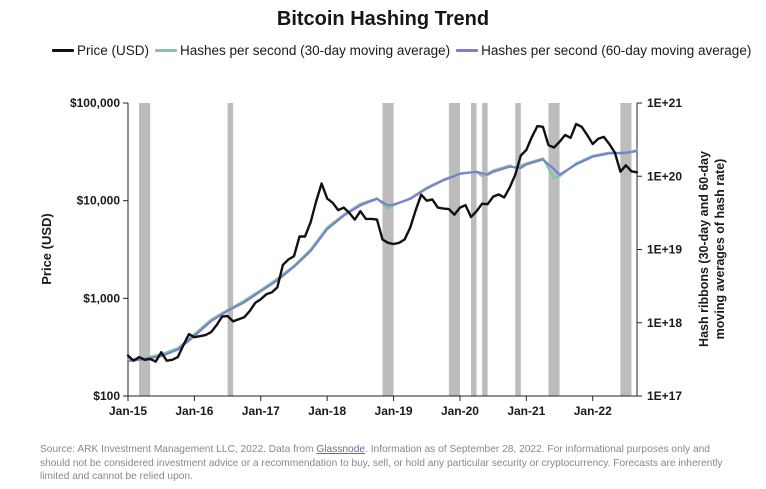  Describe the element at coordinates (526, 411) in the screenshot. I see `x-tick-label: Jan-21` at that location.